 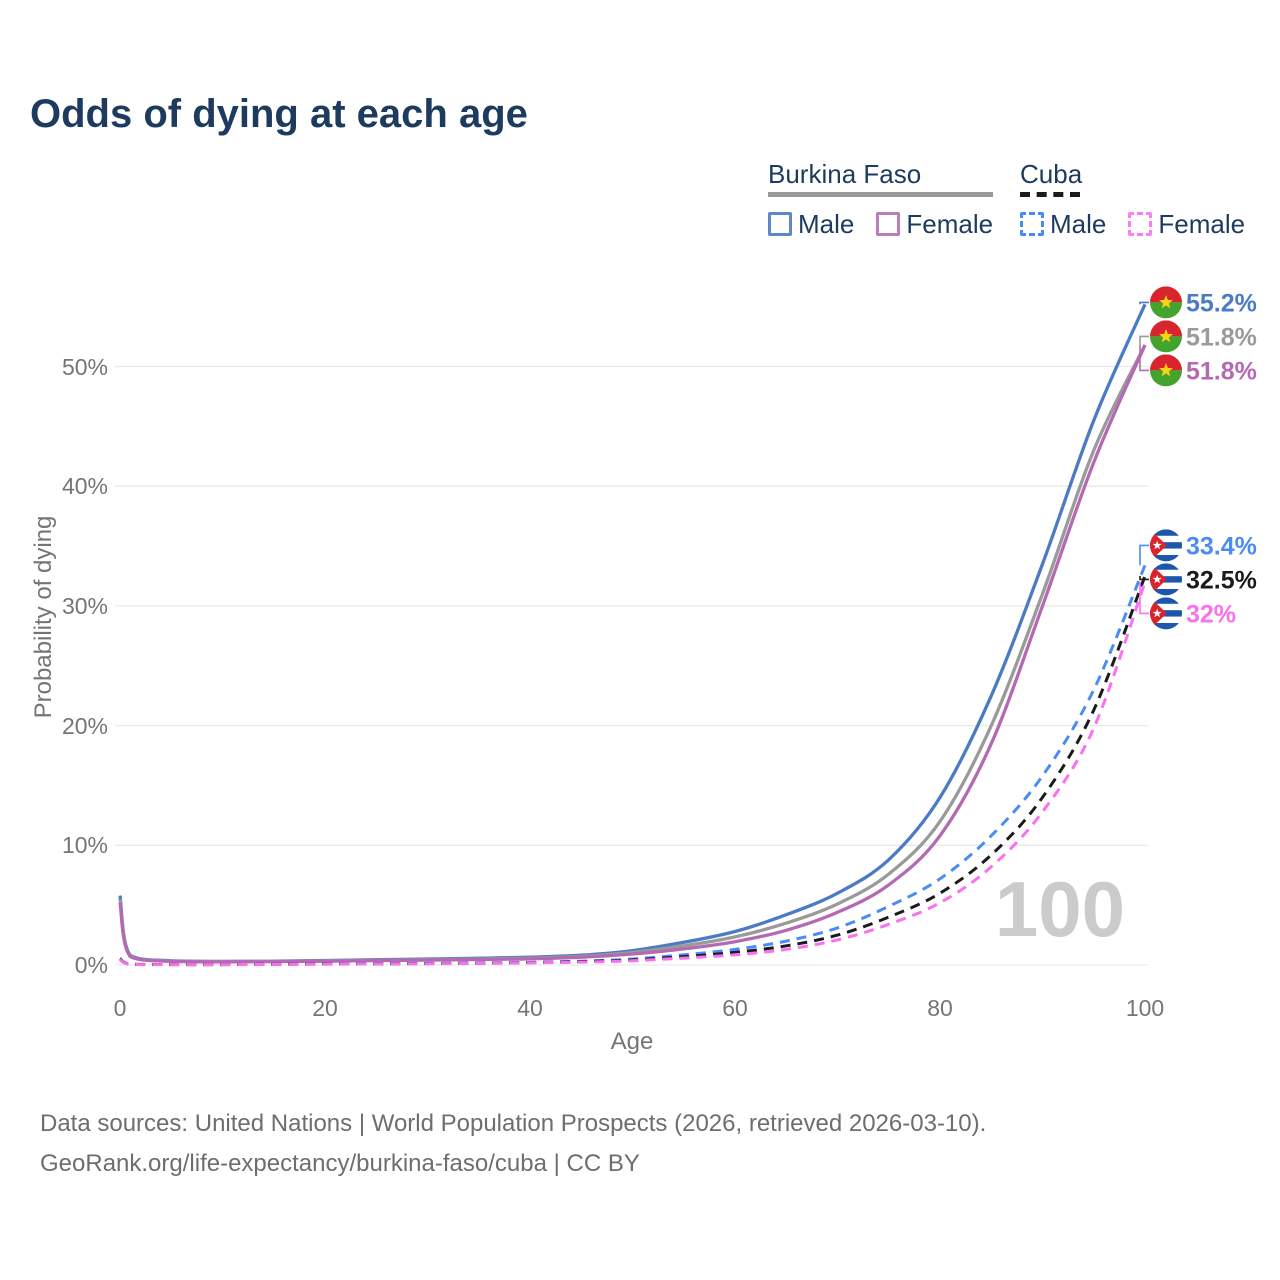 I want to click on legend-row-cuba: Male Female, so click(x=1132, y=224).